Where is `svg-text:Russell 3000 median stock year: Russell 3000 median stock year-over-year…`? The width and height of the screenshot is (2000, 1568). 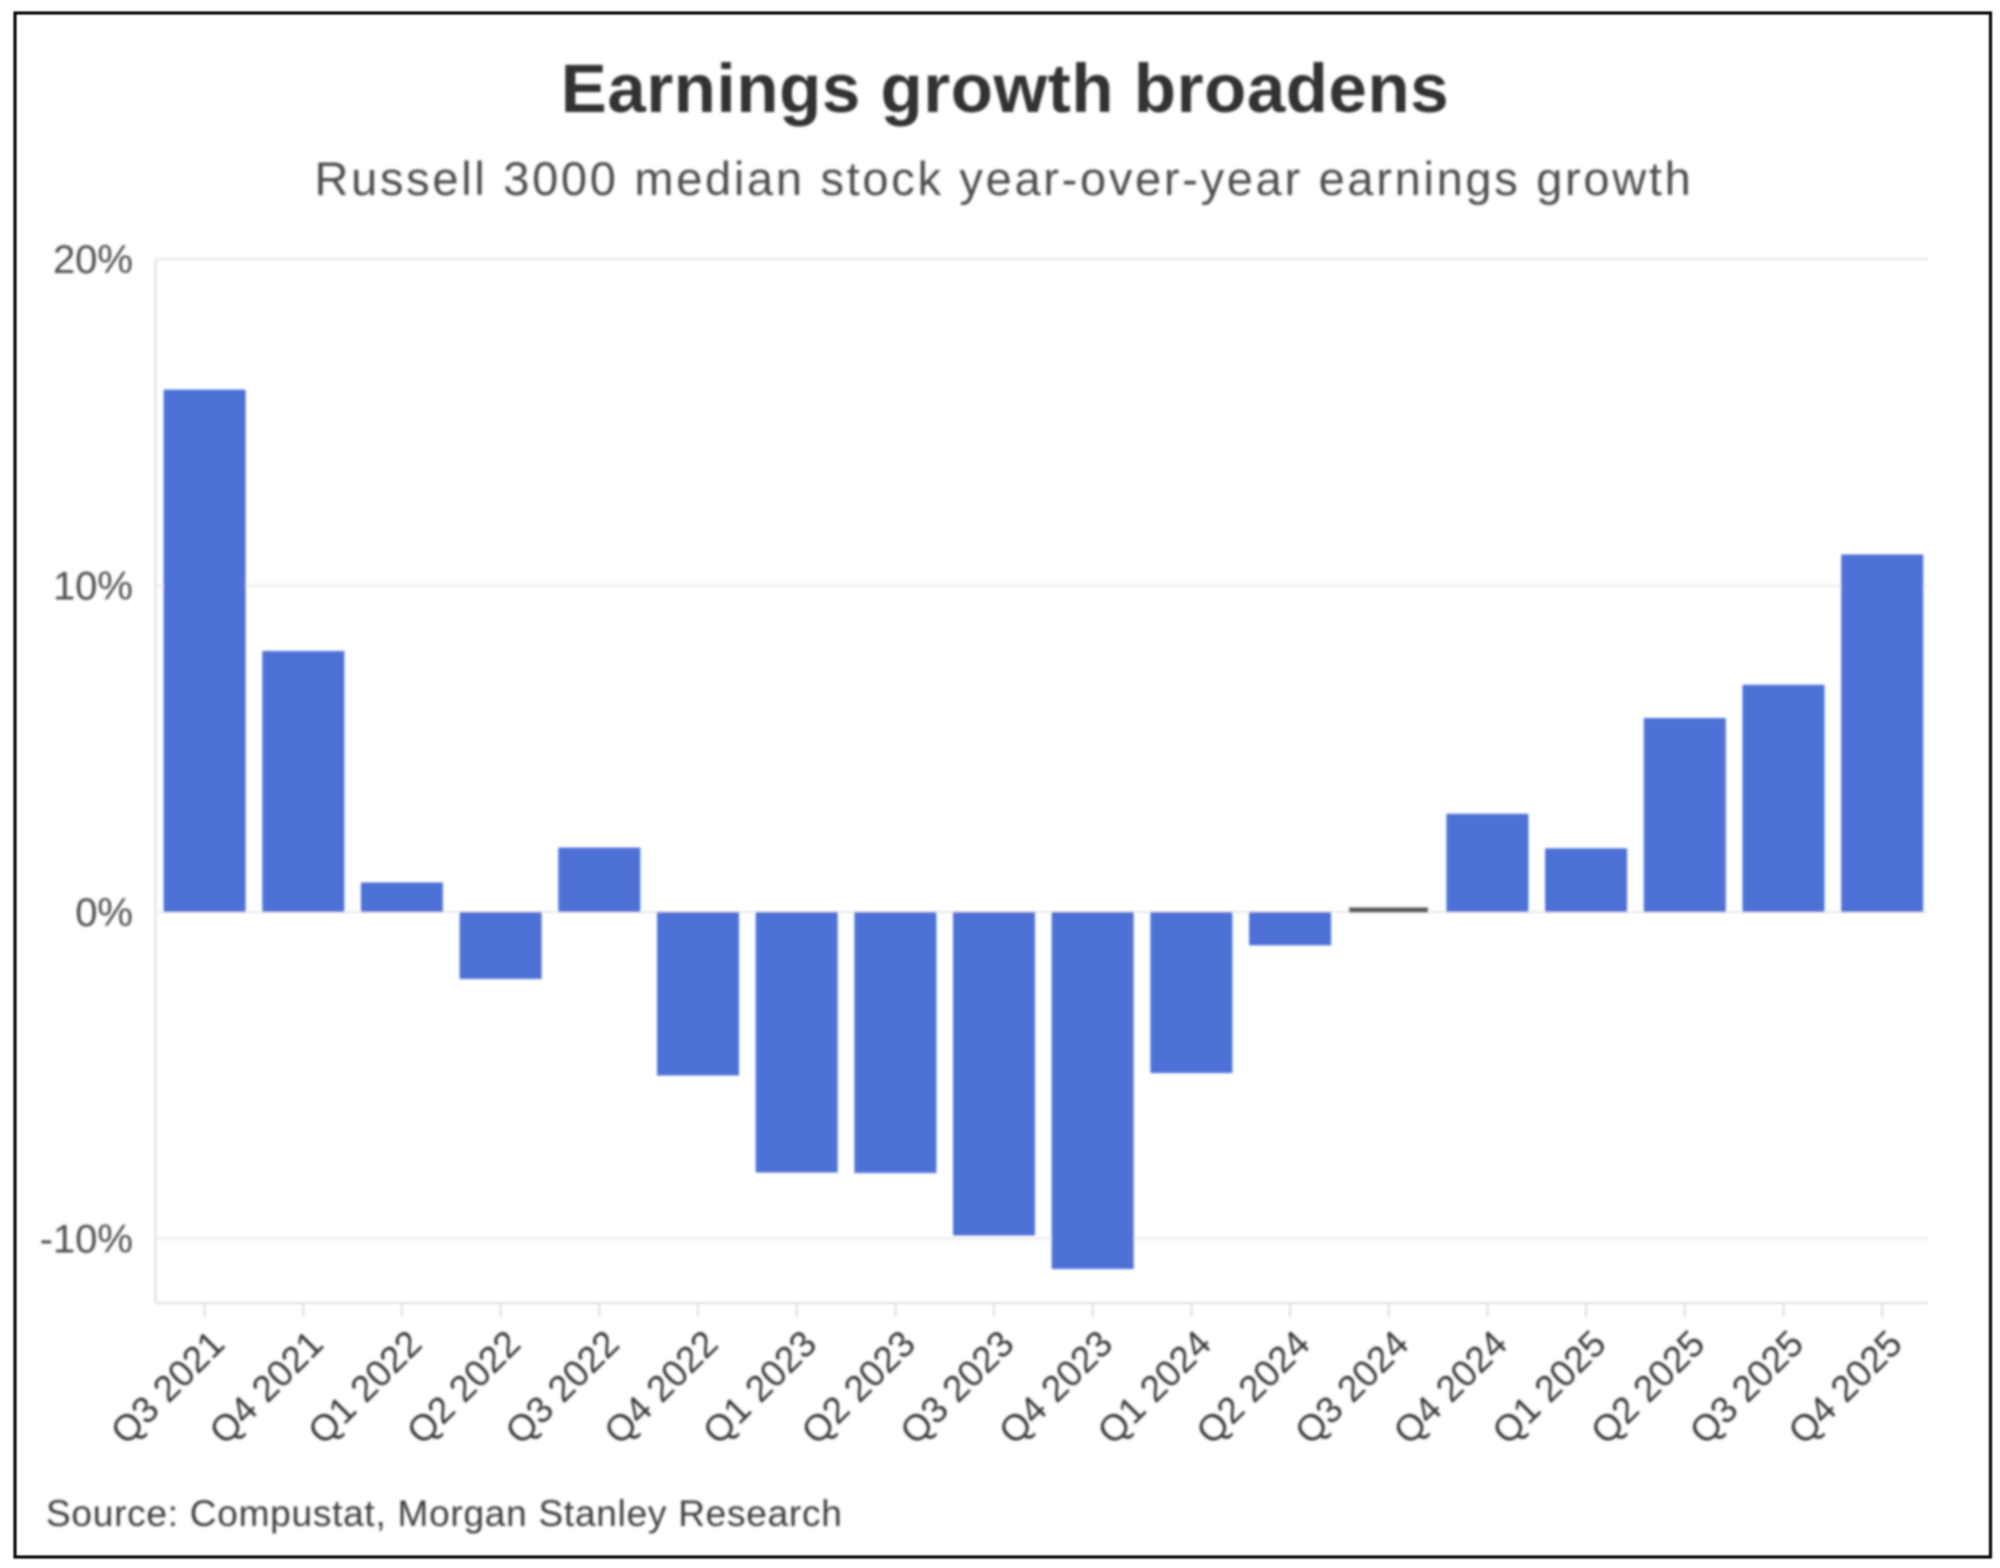 svg-text:Russell 3000 median stock year: Russell 3000 median stock year-over-year… is located at coordinates (1003, 178).